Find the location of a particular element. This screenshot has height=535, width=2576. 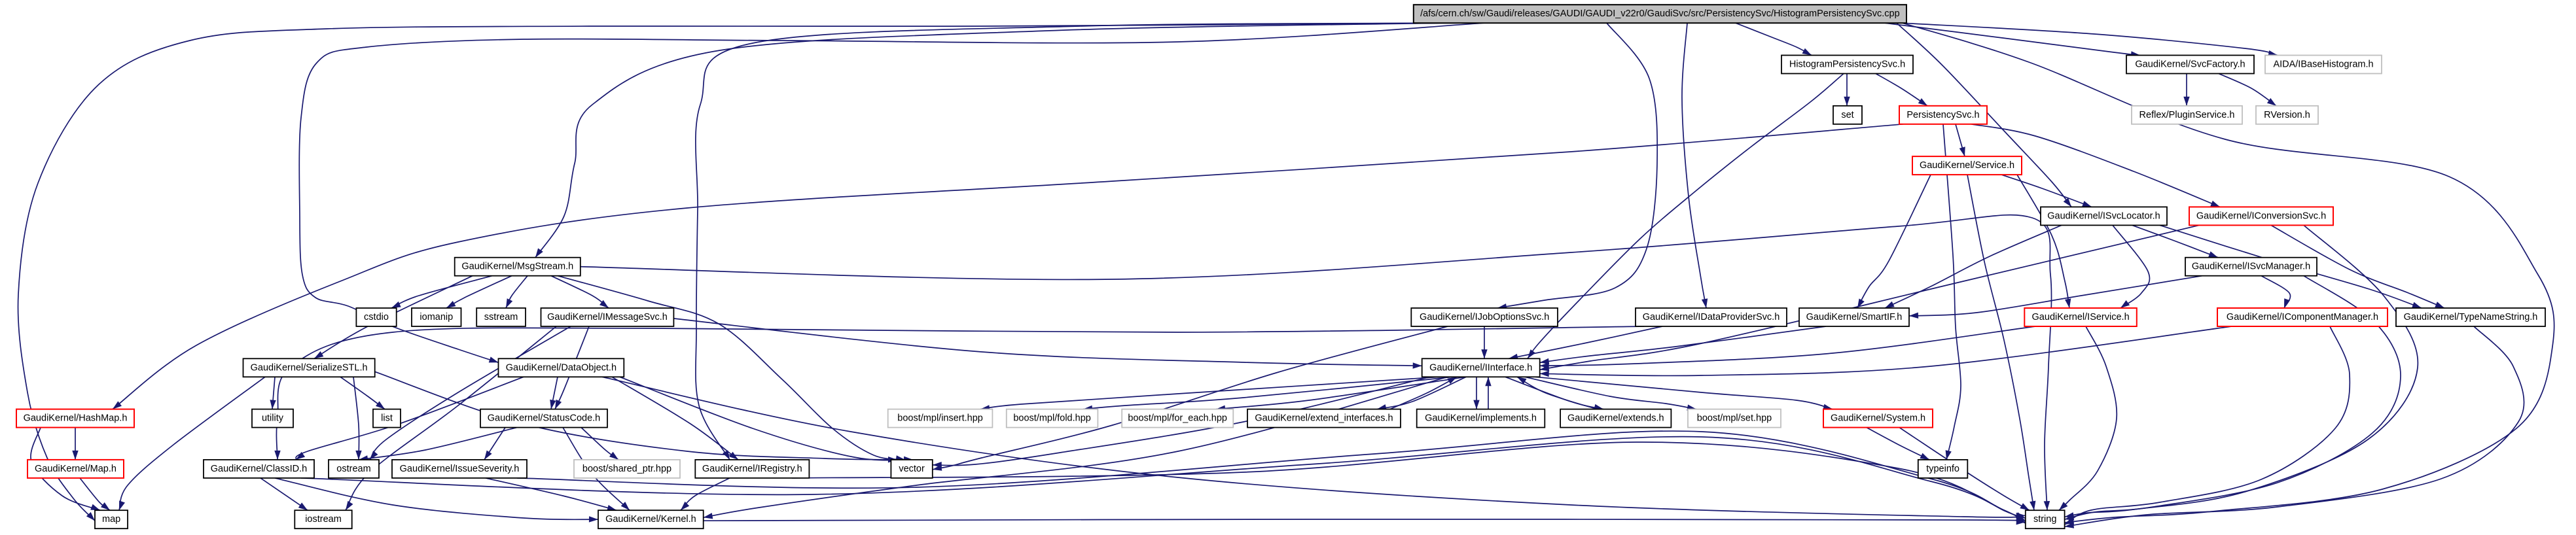

svg-text: GaudiKernel/IService.h is located at coordinates (2081, 317).